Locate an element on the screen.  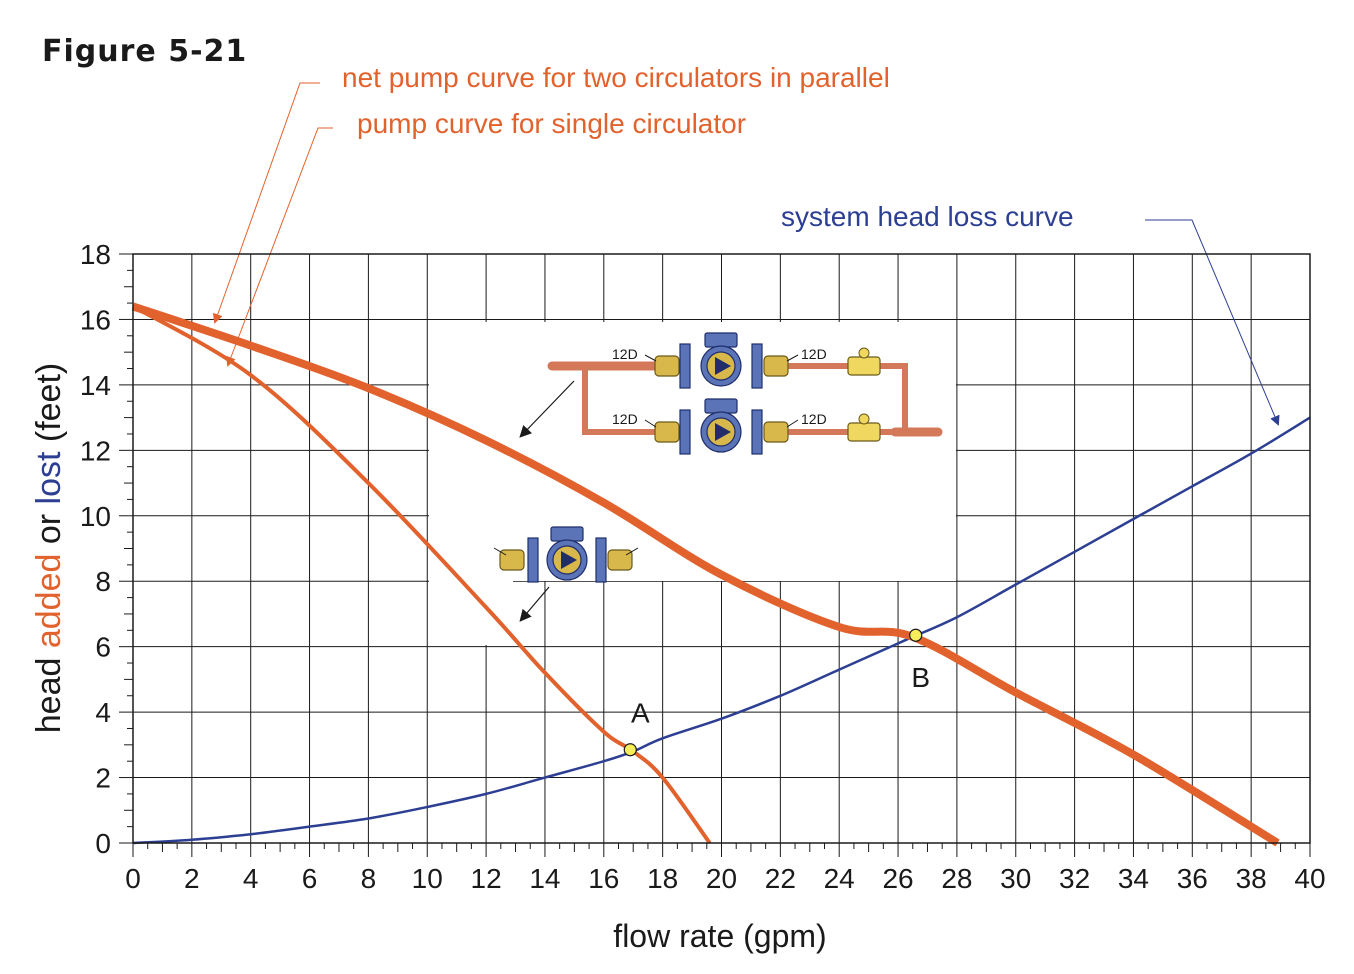
single-flange-left is located at coordinates (533, 560).